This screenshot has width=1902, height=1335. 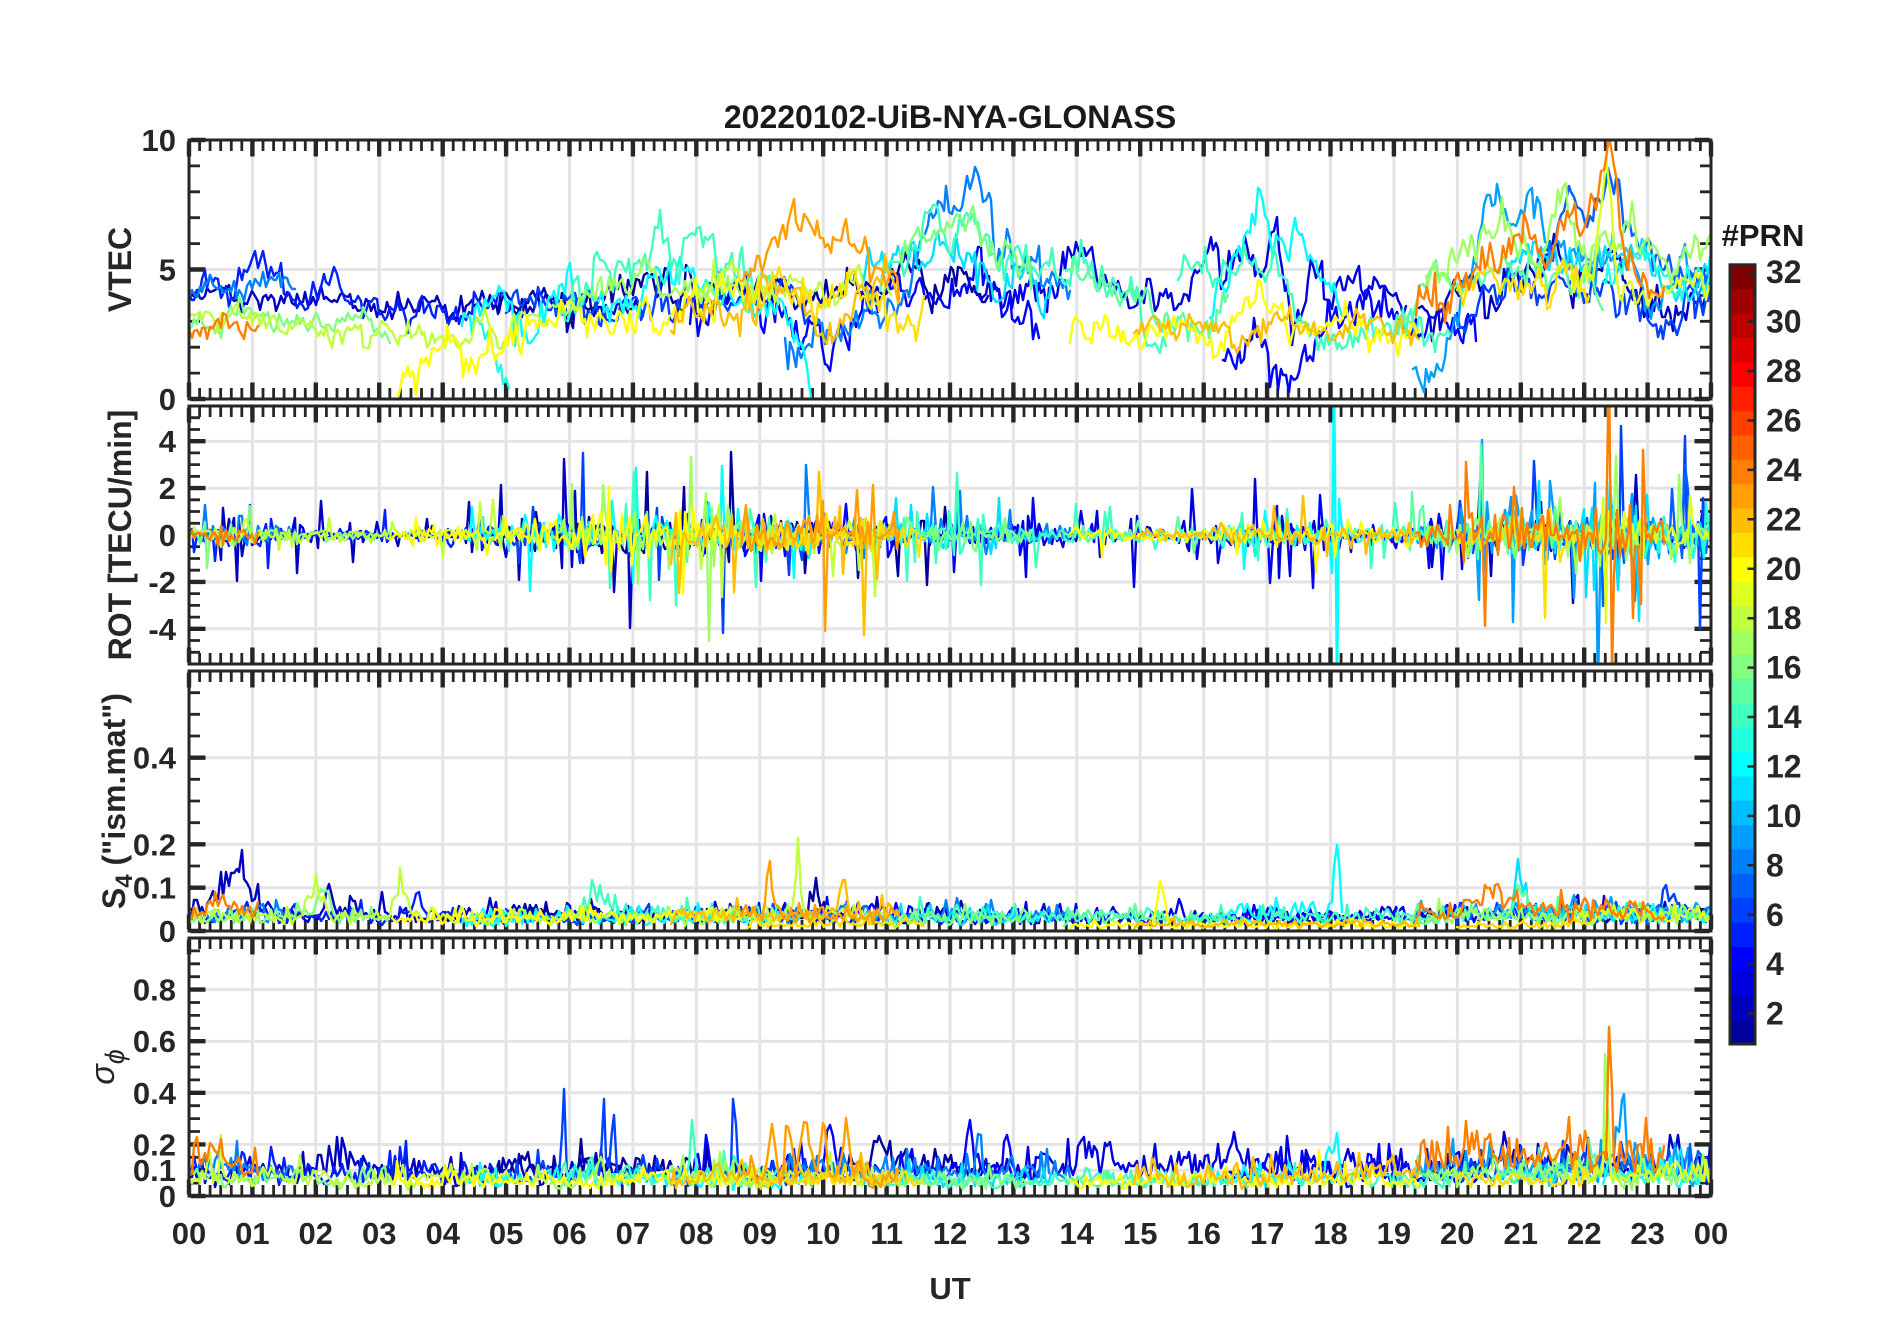 I want to click on svg-text: -2, so click(x=162, y=582).